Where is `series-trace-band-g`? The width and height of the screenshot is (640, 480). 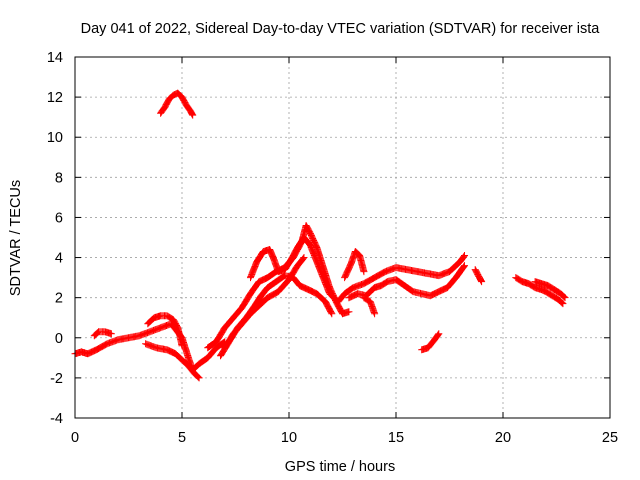 series-trace-band-g is located at coordinates (369, 306).